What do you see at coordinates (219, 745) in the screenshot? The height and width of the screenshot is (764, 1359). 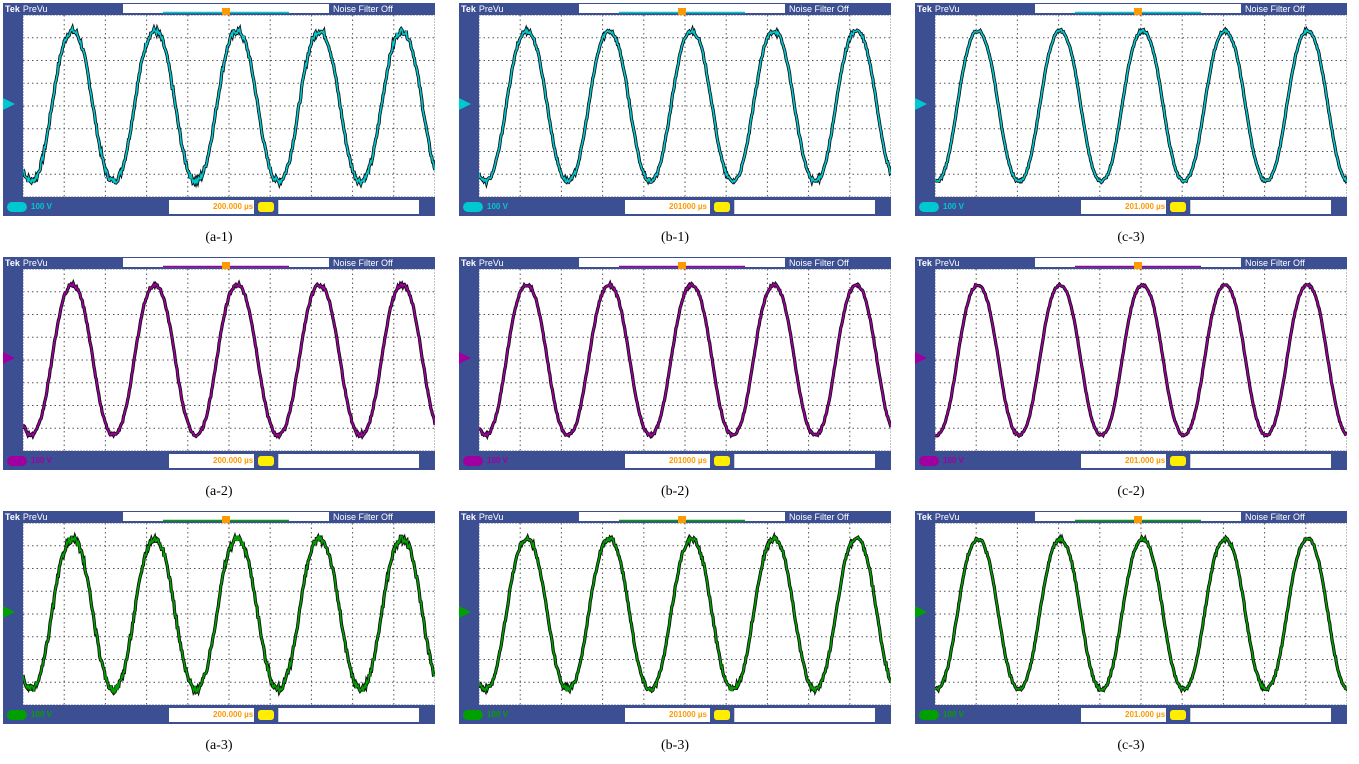 I see `panel-caption: (a-3)` at bounding box center [219, 745].